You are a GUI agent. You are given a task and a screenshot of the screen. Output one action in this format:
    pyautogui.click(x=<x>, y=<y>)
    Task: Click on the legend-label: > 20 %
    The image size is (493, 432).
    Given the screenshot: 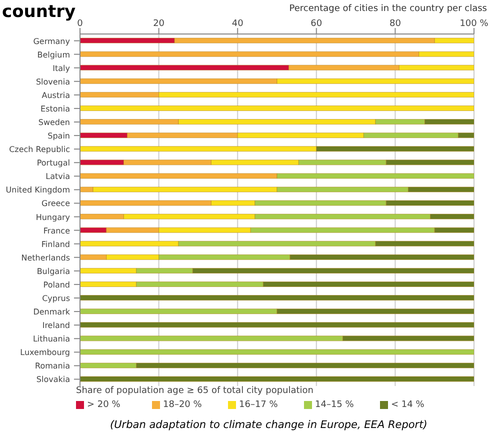 What is the action you would take?
    pyautogui.click(x=104, y=405)
    